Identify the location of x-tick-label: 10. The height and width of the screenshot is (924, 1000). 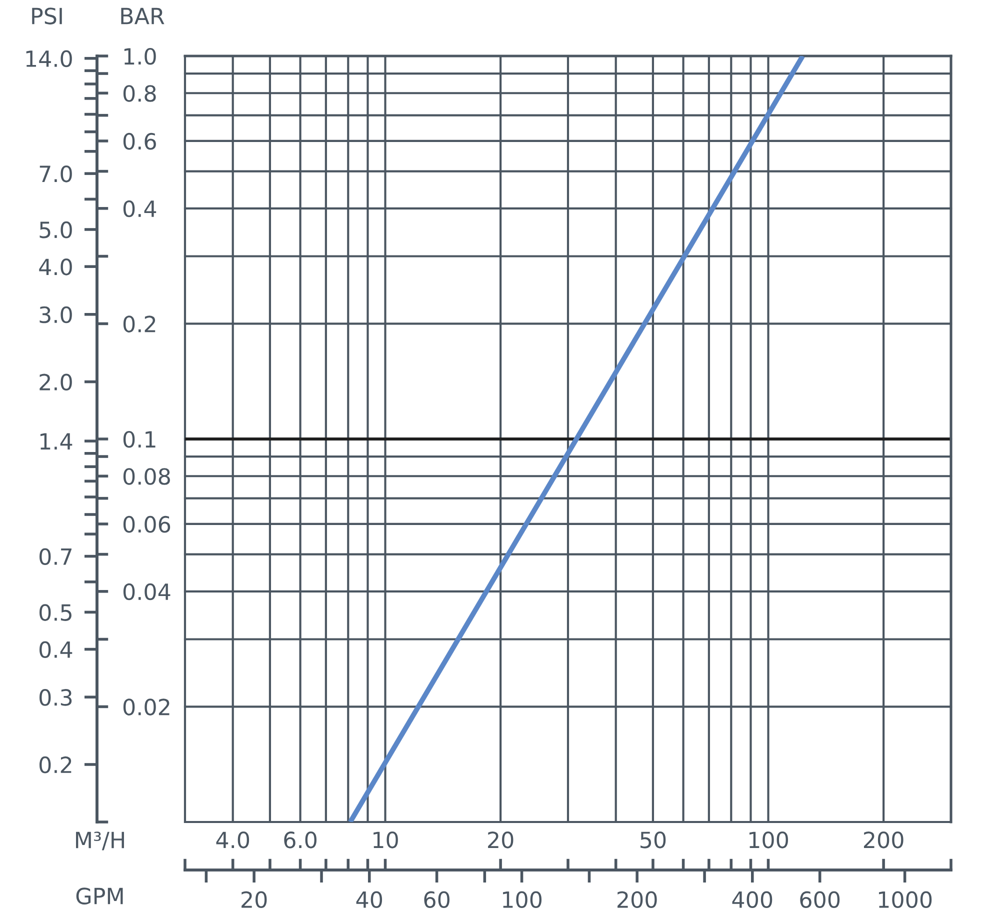
(386, 840).